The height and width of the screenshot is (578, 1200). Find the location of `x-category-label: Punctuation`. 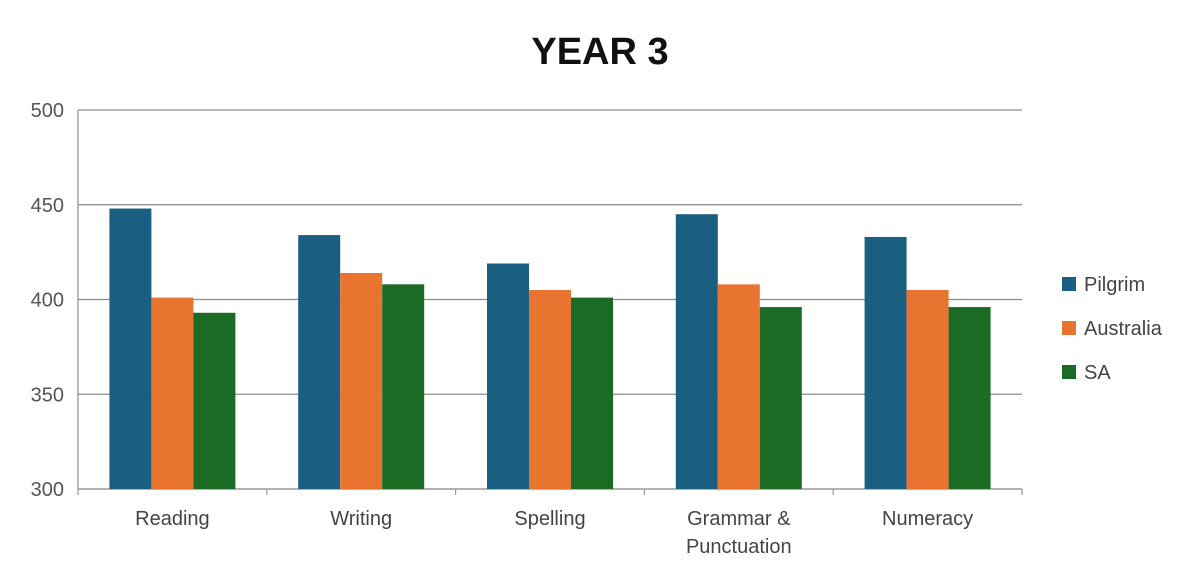

x-category-label: Punctuation is located at coordinates (739, 547).